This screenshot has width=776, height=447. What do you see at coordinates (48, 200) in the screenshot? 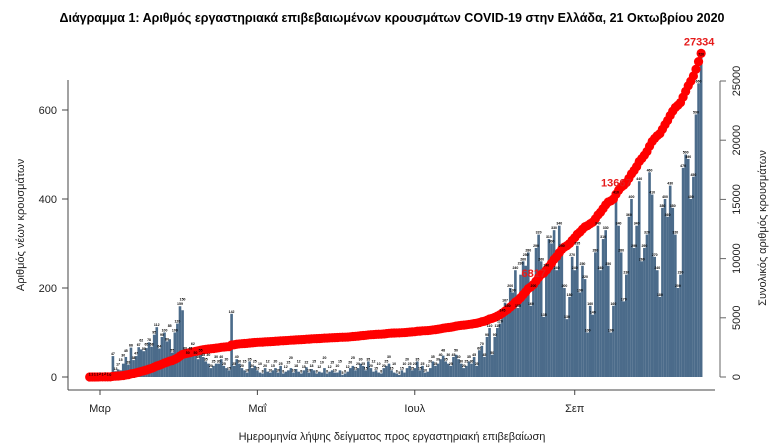
I see `y-left-tick-label: 400` at bounding box center [48, 200].